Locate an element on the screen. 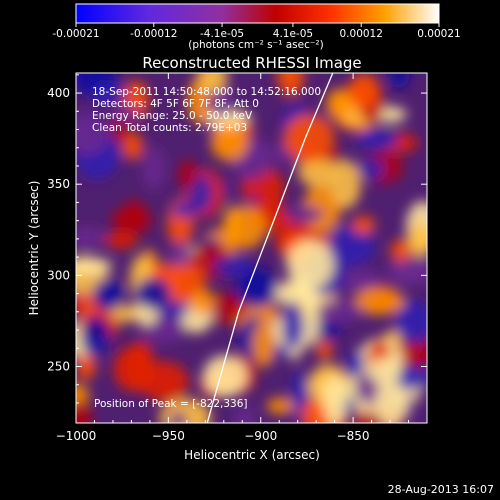  y-tick-label: 250 is located at coordinates (58, 366).